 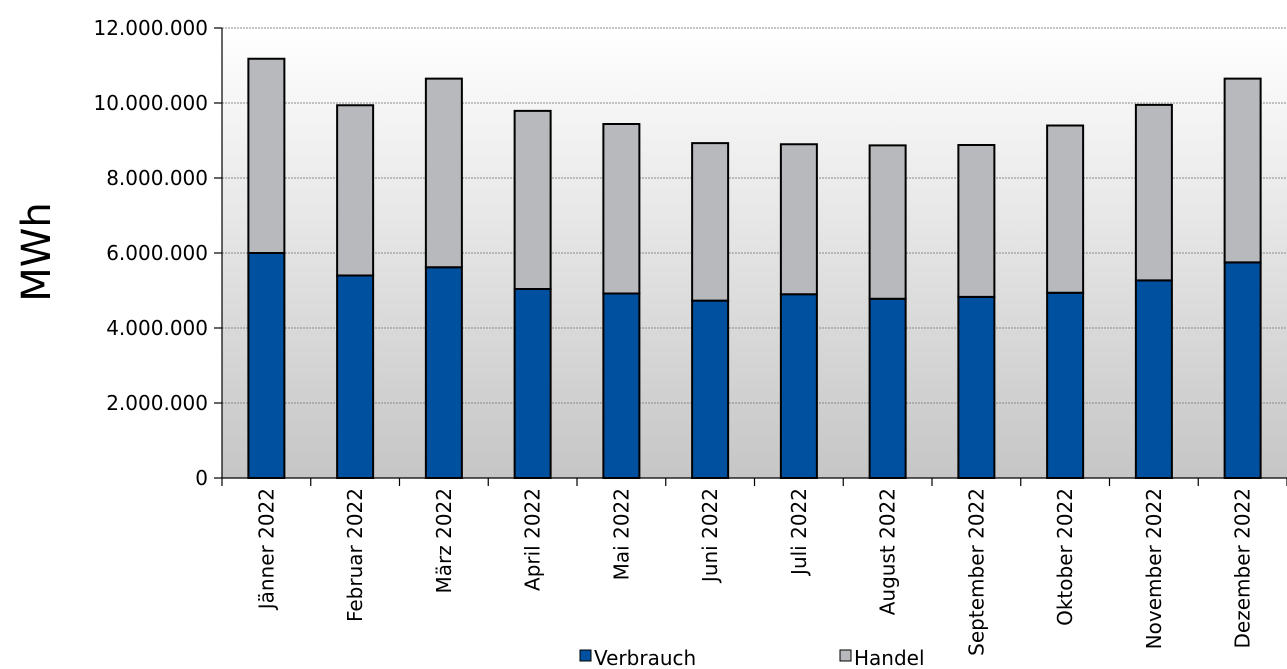 What do you see at coordinates (710, 536) in the screenshot?
I see `x-tick-label: Juni 2022` at bounding box center [710, 536].